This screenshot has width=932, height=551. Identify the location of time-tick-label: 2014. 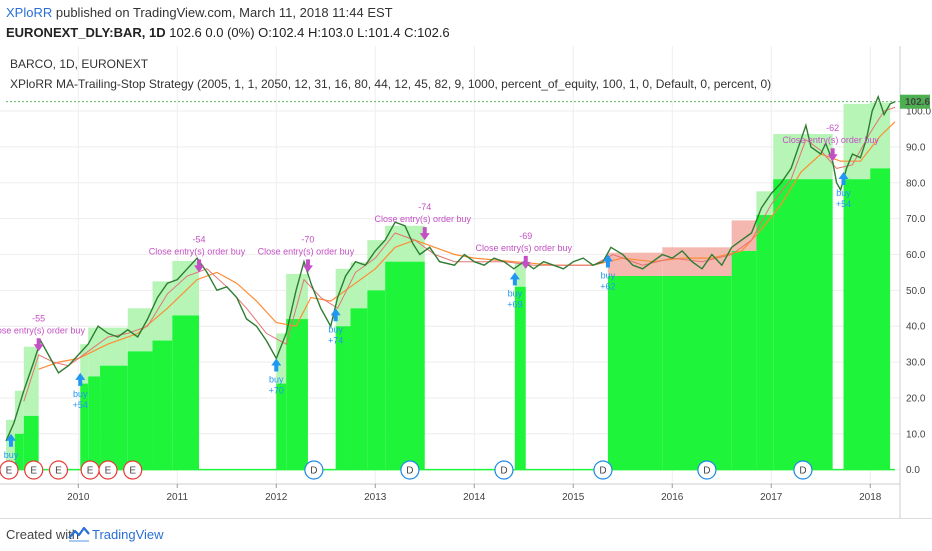
(474, 497).